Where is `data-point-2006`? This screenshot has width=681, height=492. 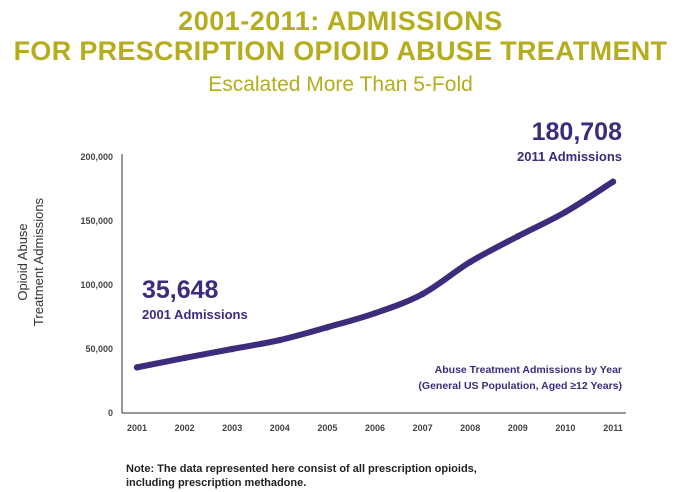 data-point-2006 is located at coordinates (375, 313).